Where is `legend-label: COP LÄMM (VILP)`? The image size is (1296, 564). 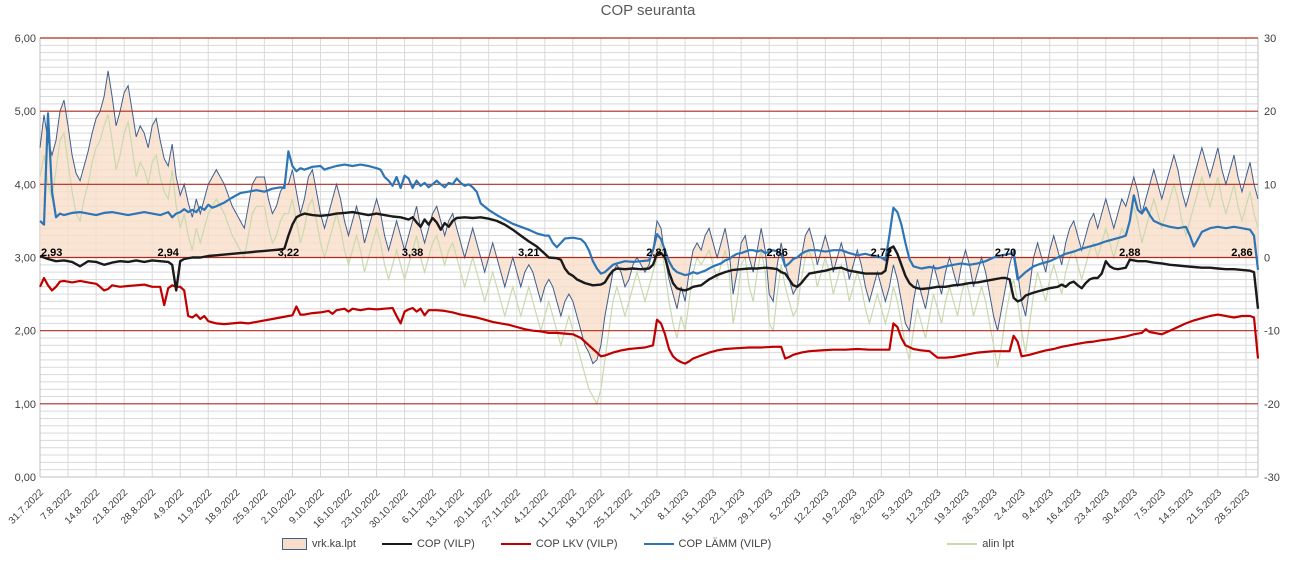
legend-label: COP LÄMM (VILP) is located at coordinates (725, 544).